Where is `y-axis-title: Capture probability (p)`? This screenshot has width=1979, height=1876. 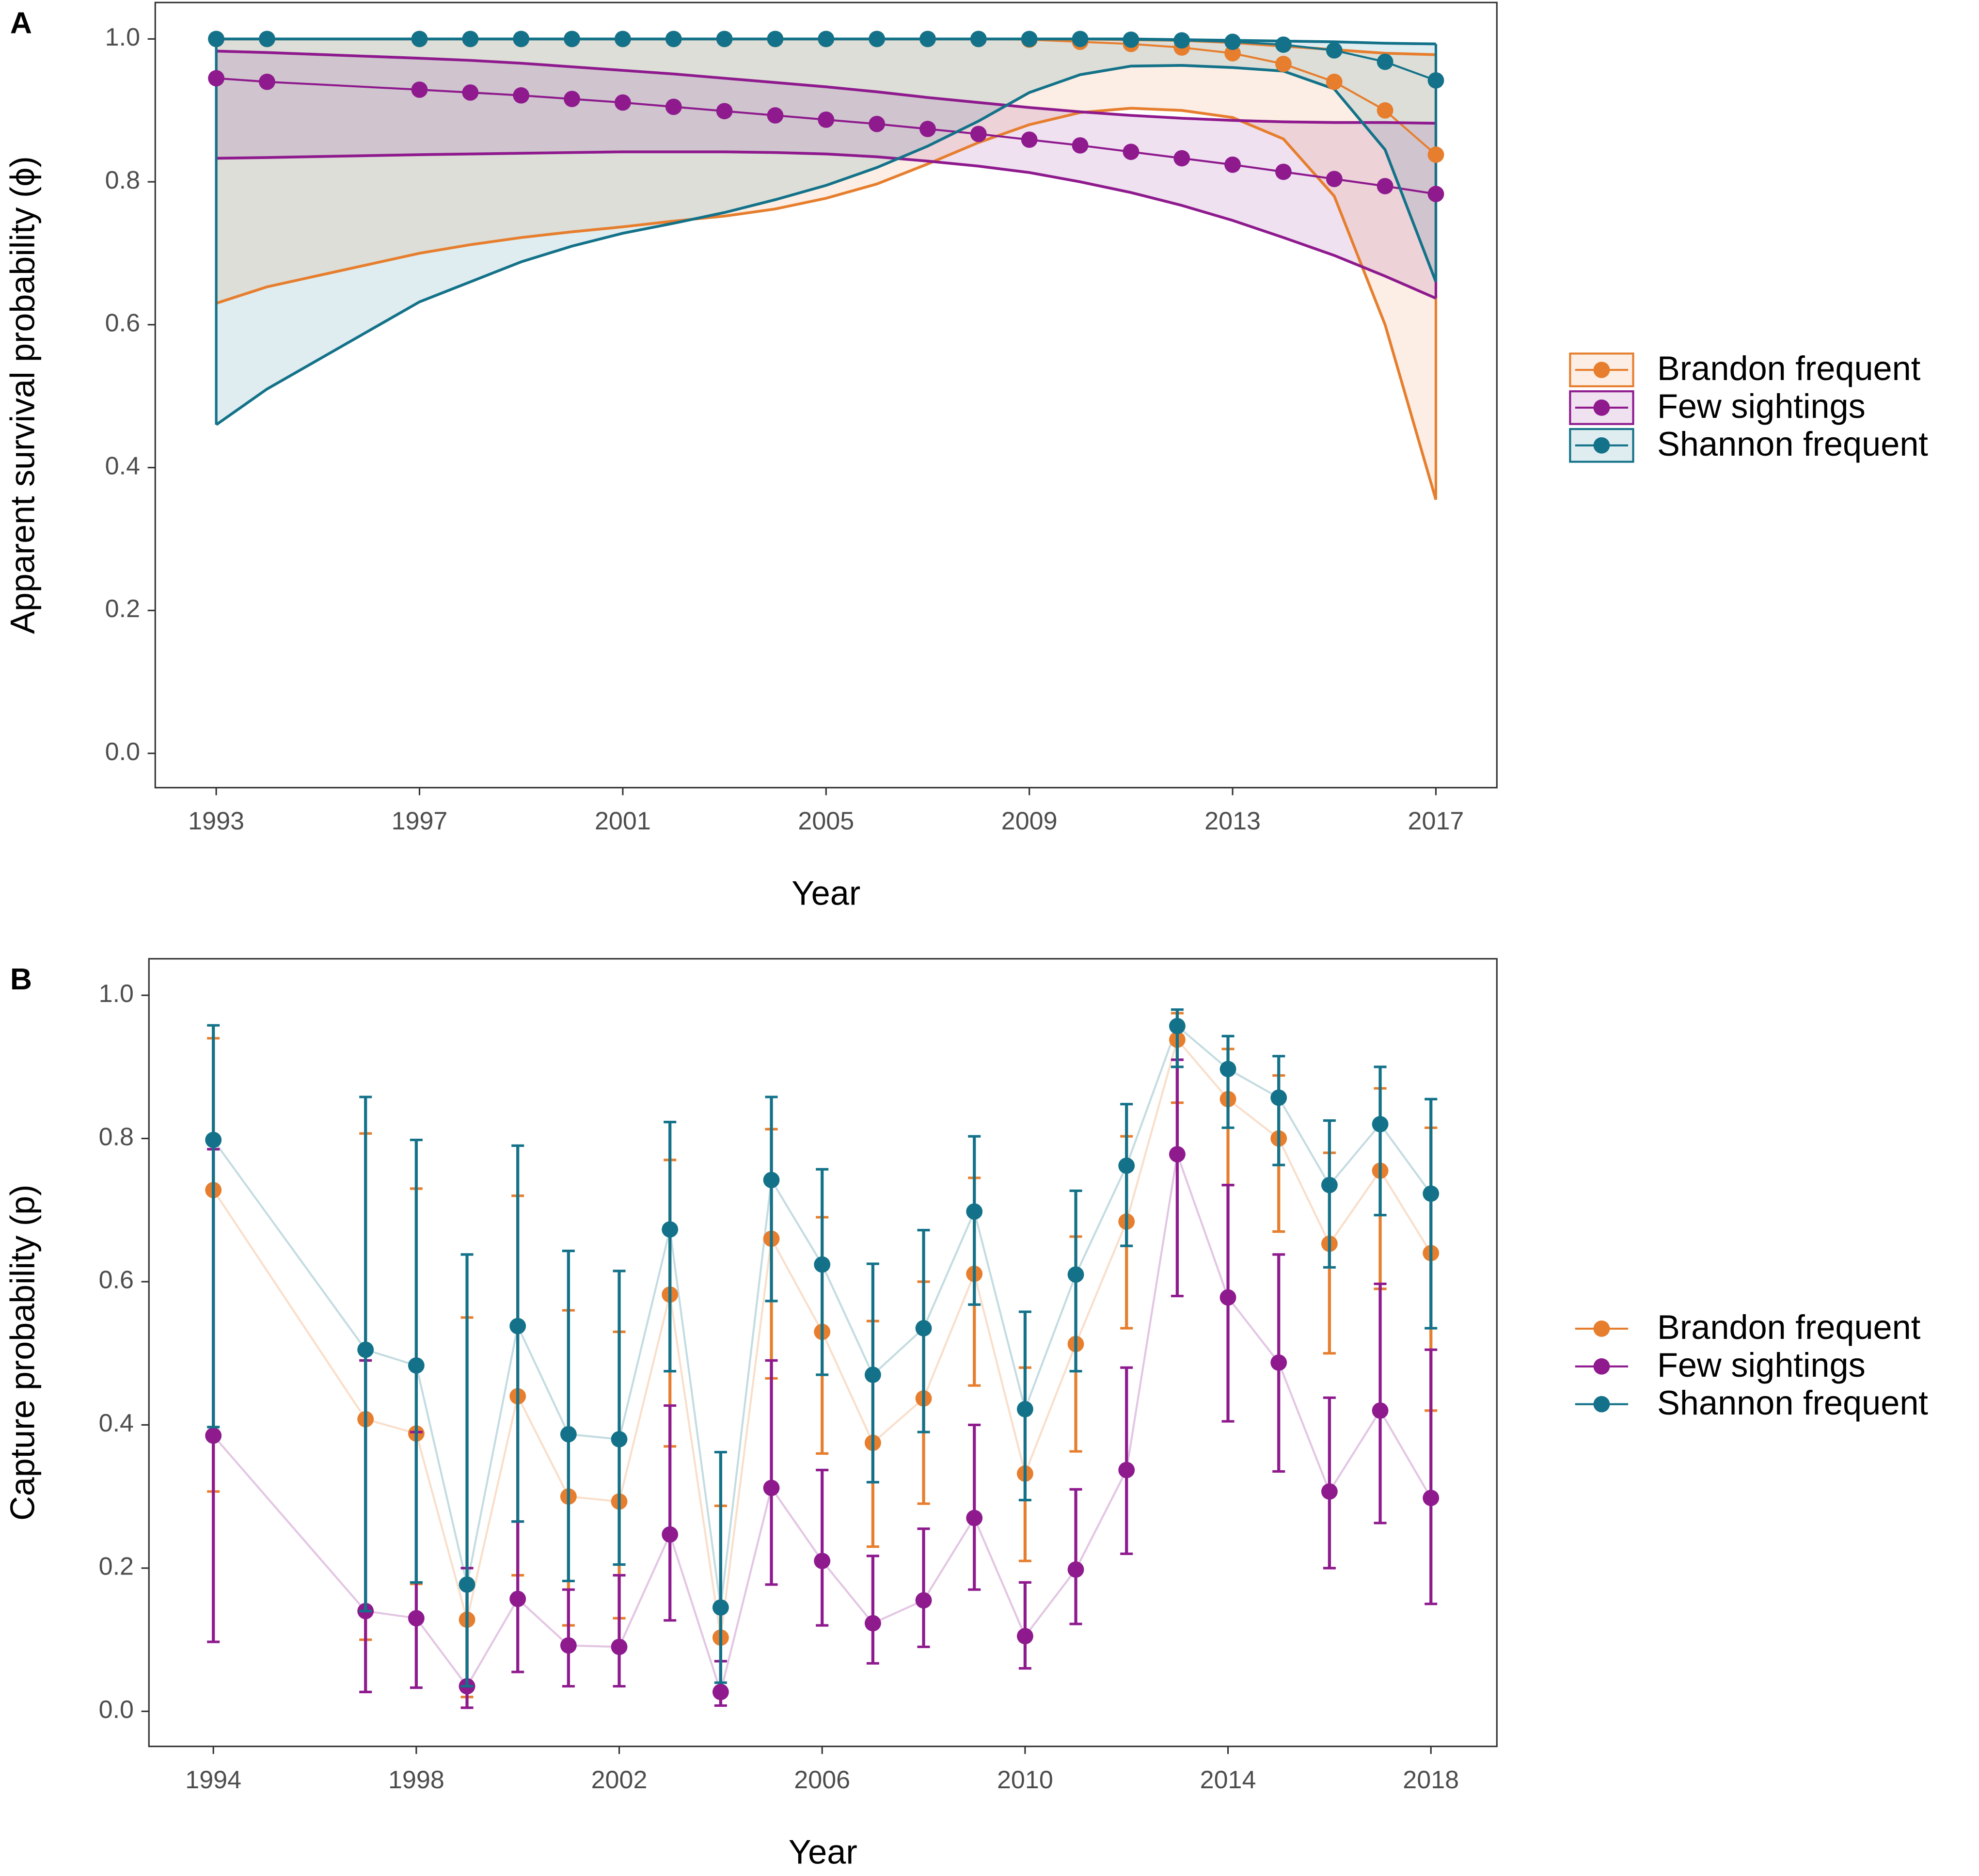
y-axis-title: Capture probability (p) is located at coordinates (23, 1353).